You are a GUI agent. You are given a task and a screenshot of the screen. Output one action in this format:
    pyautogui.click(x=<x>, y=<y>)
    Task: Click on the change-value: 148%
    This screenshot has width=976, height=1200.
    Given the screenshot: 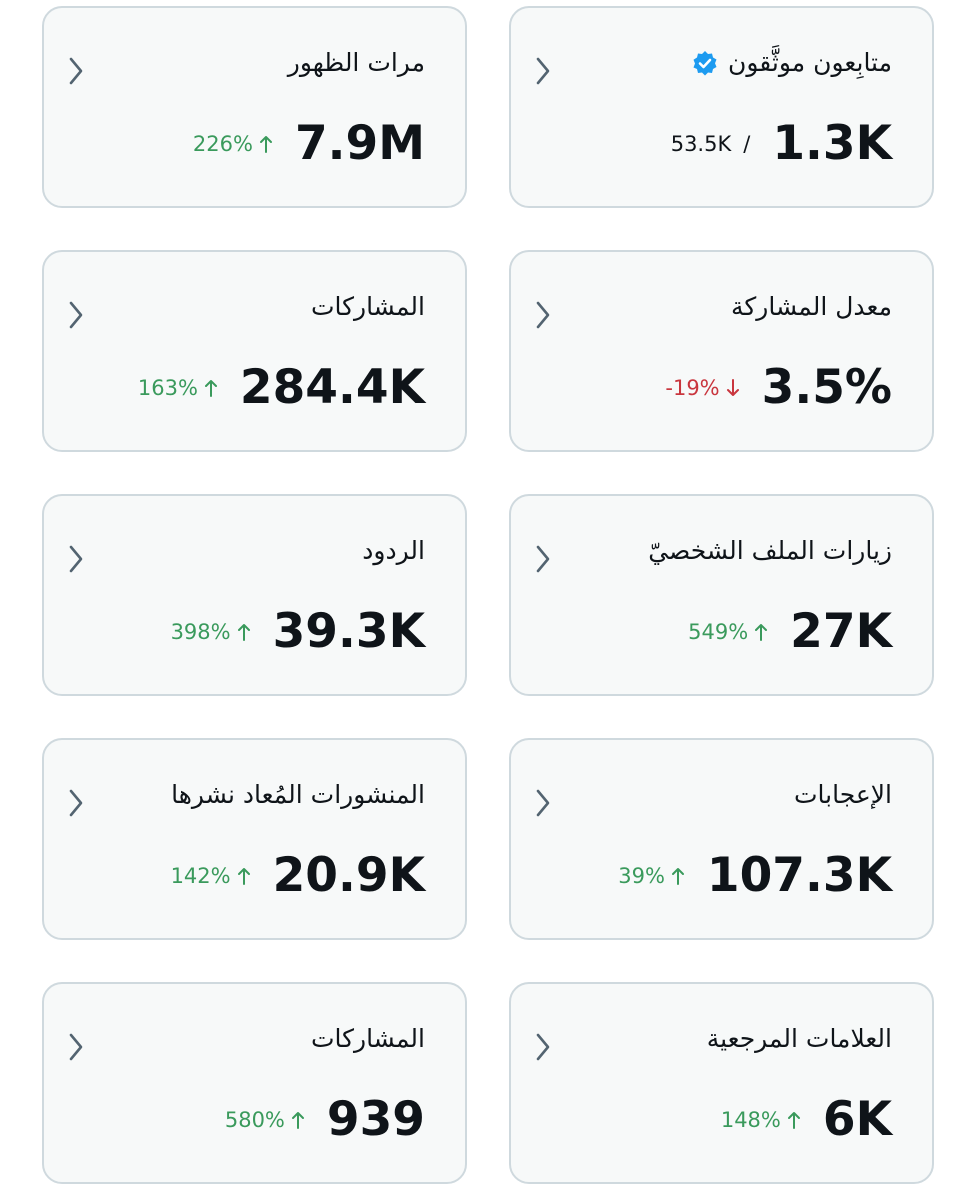 What is the action you would take?
    pyautogui.click(x=750, y=1119)
    